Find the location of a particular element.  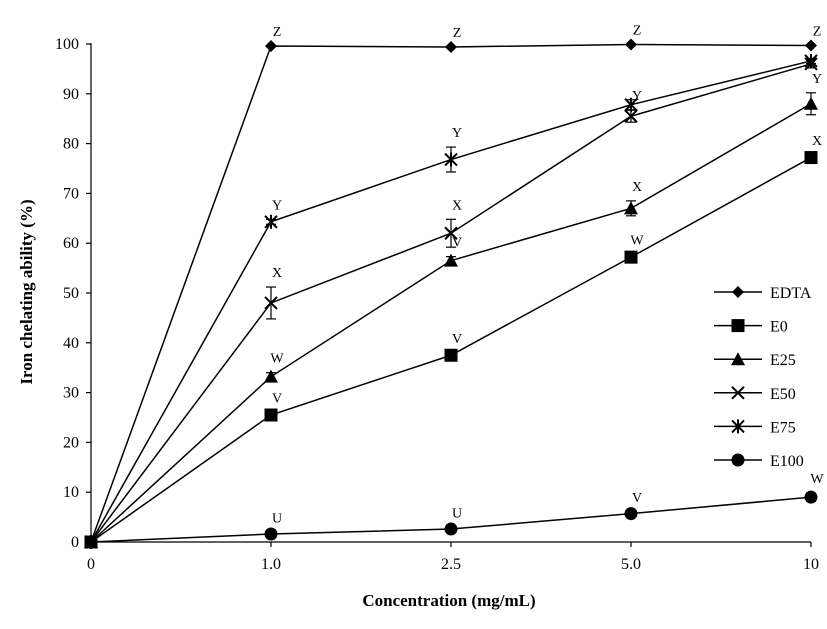

series-e100 is located at coordinates (451, 519).